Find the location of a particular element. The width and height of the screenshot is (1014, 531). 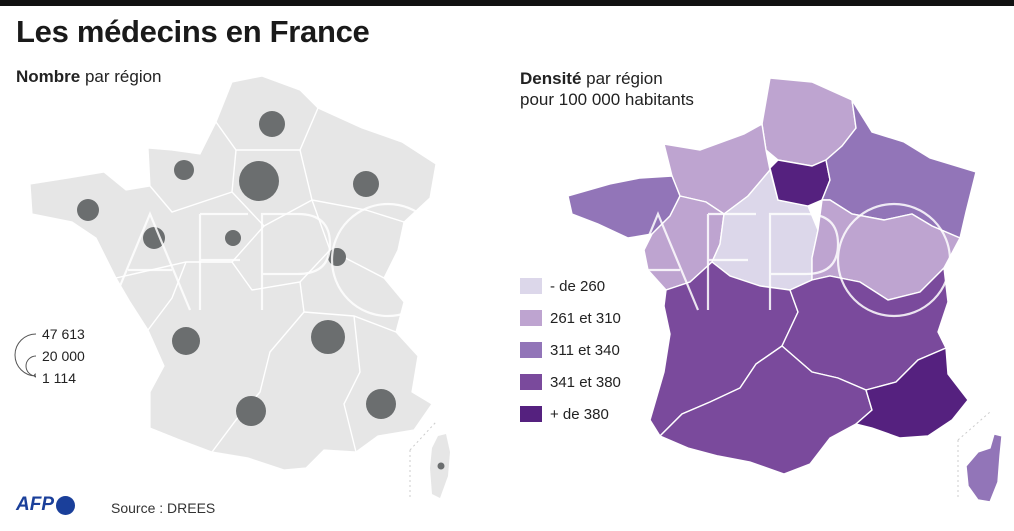

legend-item: 261 et 310 is located at coordinates (570, 318).